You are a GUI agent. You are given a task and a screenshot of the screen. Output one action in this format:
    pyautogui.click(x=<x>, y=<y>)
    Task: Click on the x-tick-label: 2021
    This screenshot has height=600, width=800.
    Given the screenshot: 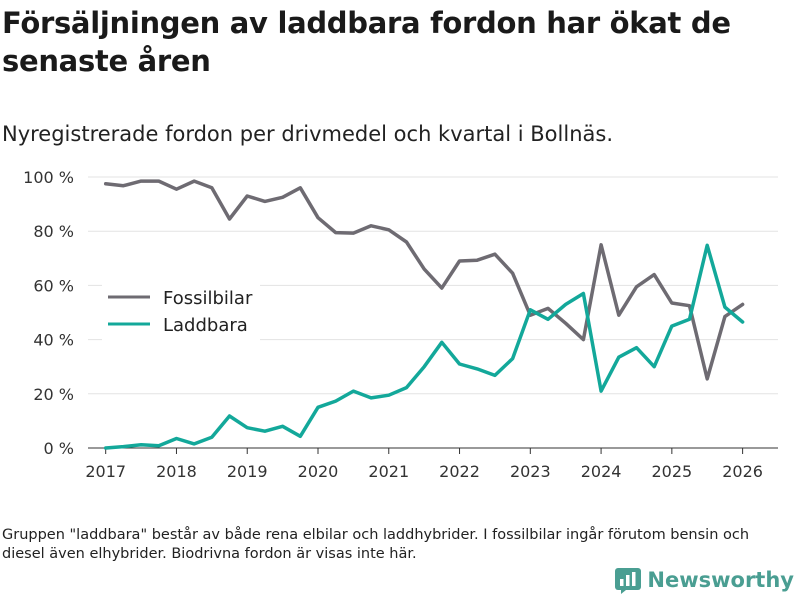 What is the action you would take?
    pyautogui.click(x=388, y=471)
    